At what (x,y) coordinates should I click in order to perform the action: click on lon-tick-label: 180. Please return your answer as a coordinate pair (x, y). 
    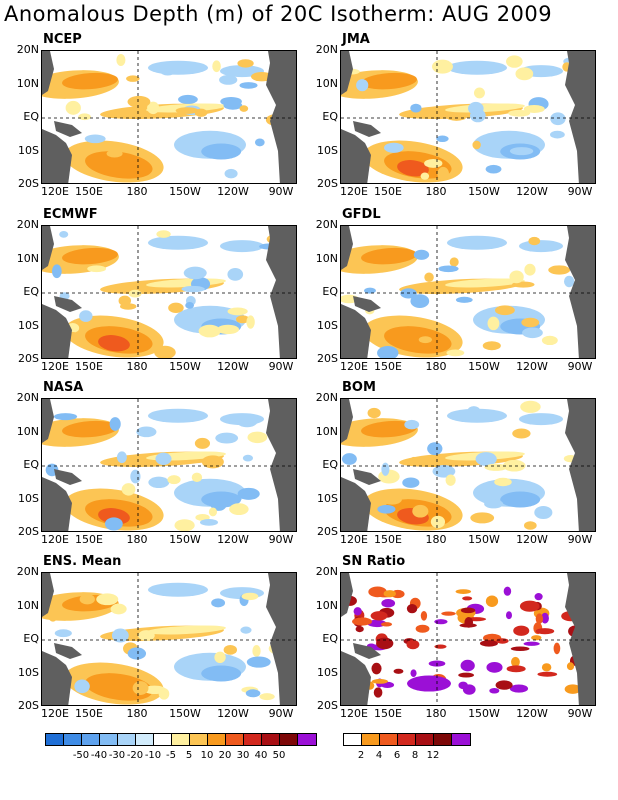
    Looking at the image, I should click on (137, 191).